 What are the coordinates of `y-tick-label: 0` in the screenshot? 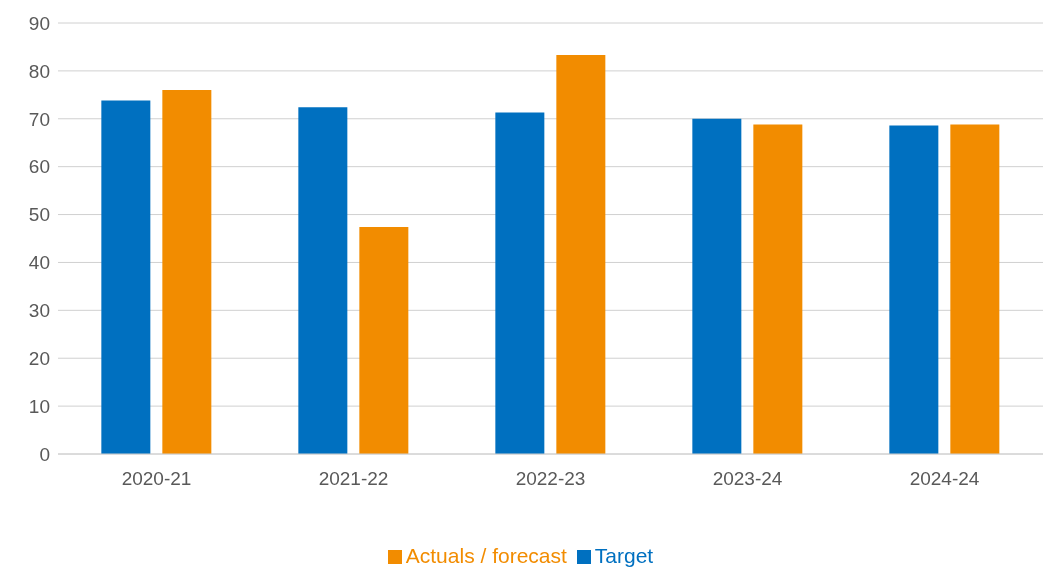 It's located at (44, 454).